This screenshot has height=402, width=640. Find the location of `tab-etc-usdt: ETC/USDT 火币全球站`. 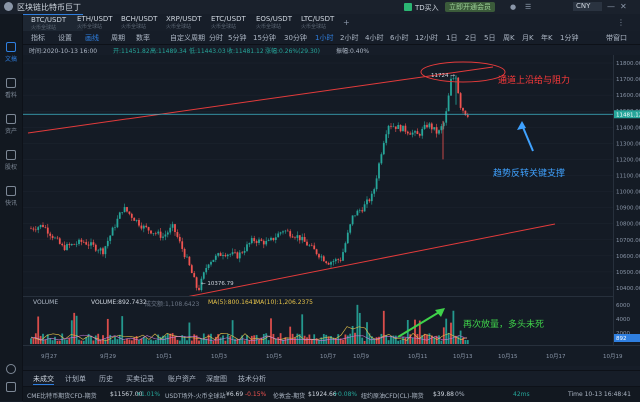

tab-etc-usdt: ETC/USDT 火币全球站 is located at coordinates (228, 22).